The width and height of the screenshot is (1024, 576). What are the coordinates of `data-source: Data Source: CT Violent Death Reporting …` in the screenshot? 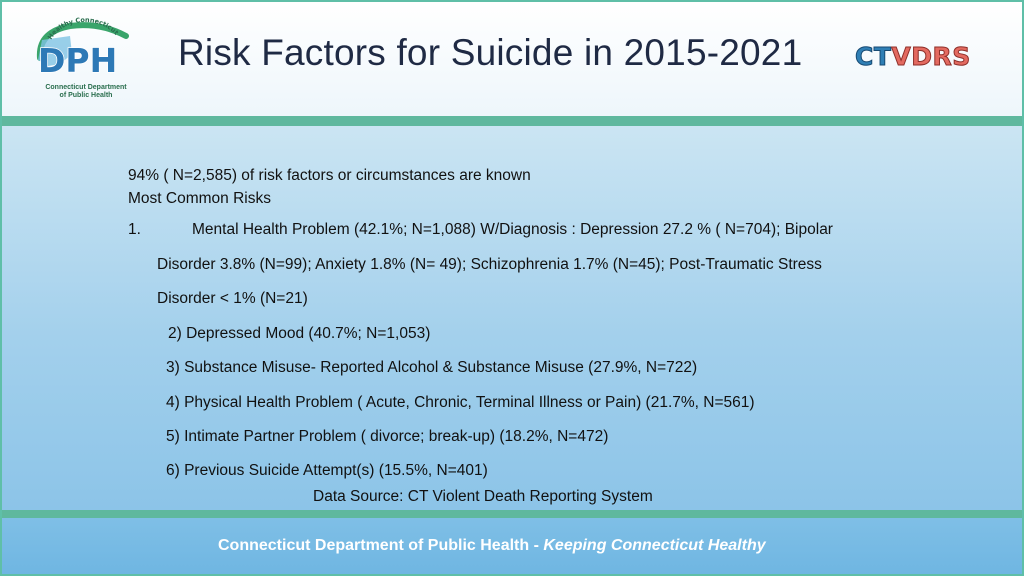 It's located at (483, 496).